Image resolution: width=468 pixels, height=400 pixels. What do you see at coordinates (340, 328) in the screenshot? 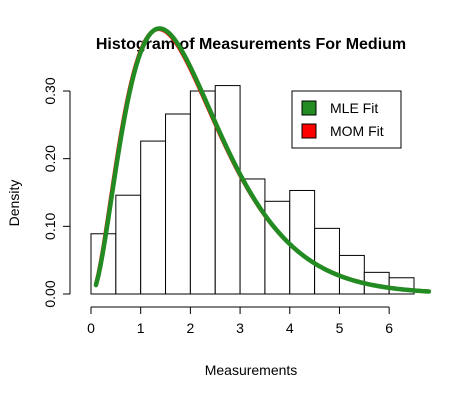
I see `x-tick-label-5: 5` at bounding box center [340, 328].